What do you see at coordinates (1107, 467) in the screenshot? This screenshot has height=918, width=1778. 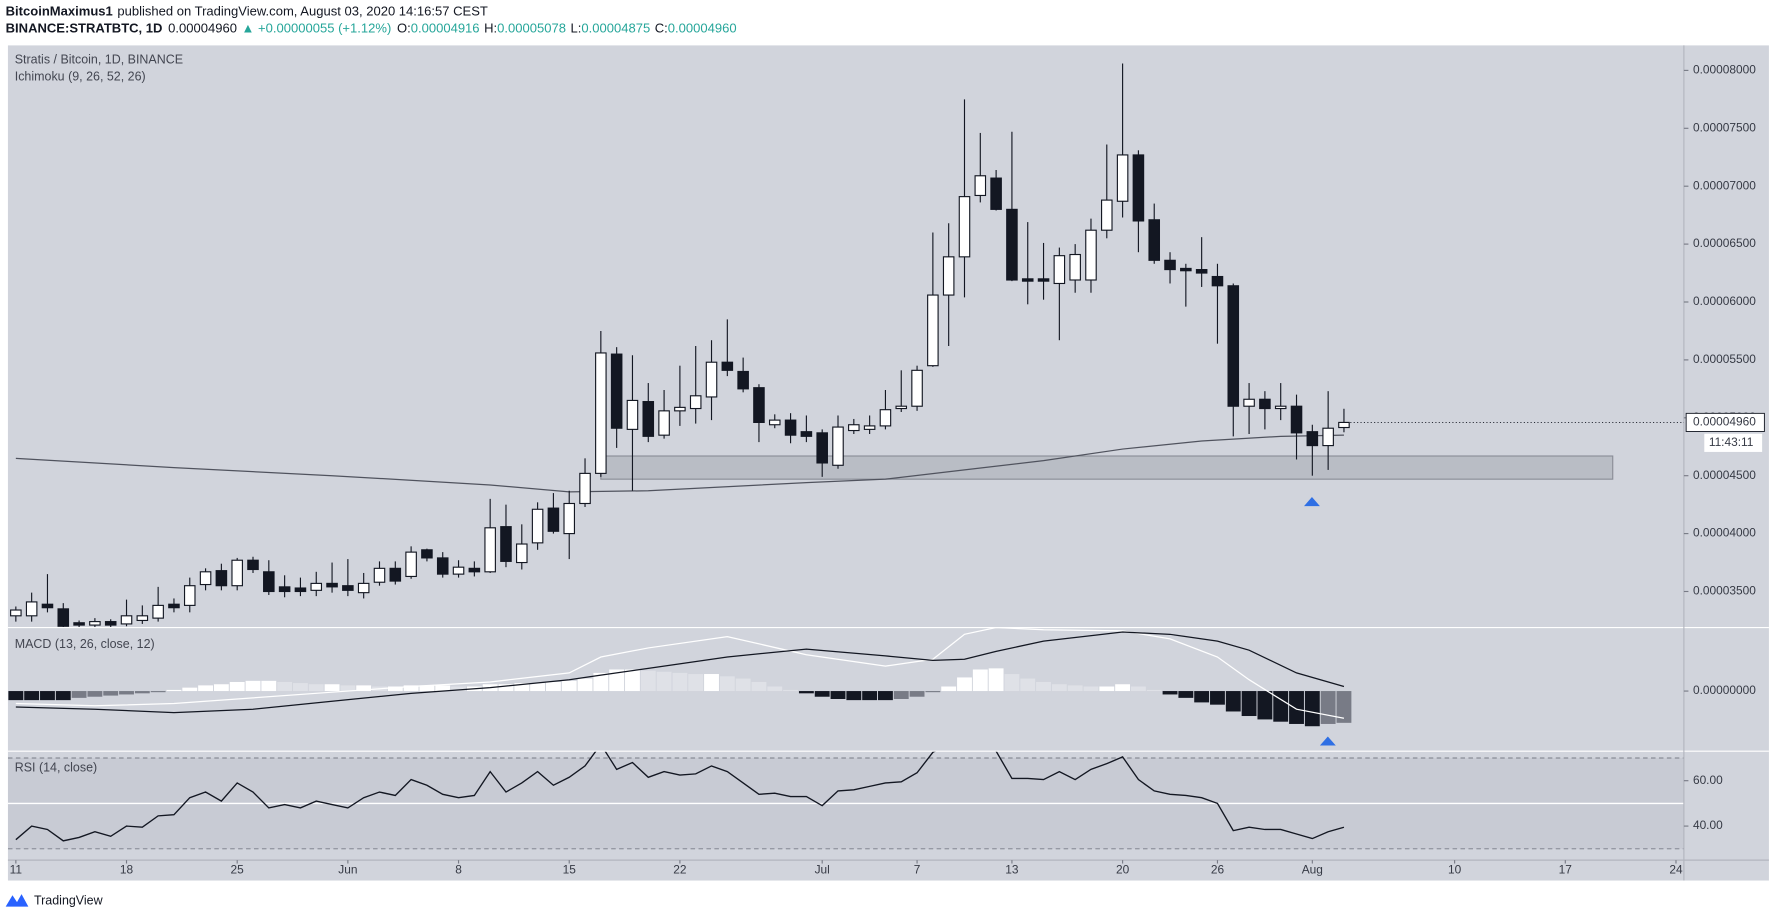 I see `support-zone` at bounding box center [1107, 467].